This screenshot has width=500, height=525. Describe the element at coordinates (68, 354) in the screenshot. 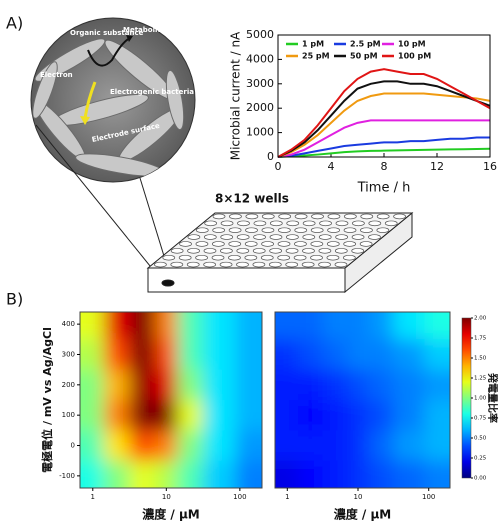

I see `y-tick-label: 300` at that location.